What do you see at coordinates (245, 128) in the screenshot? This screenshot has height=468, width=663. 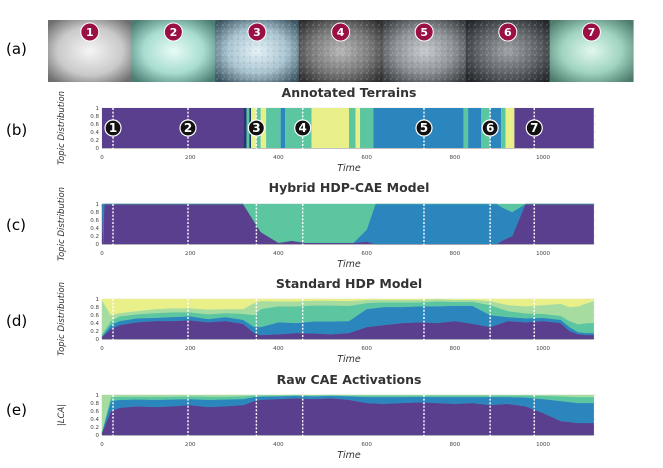 I see `terrain-segment-darkblue` at bounding box center [245, 128].